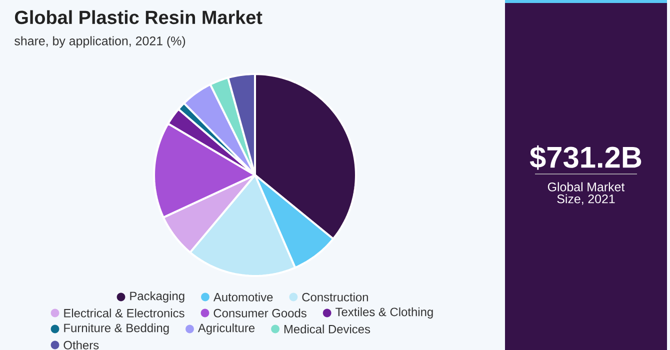 This screenshot has width=670, height=350. Describe the element at coordinates (335, 297) in the screenshot. I see `legend-label: Construction` at that location.